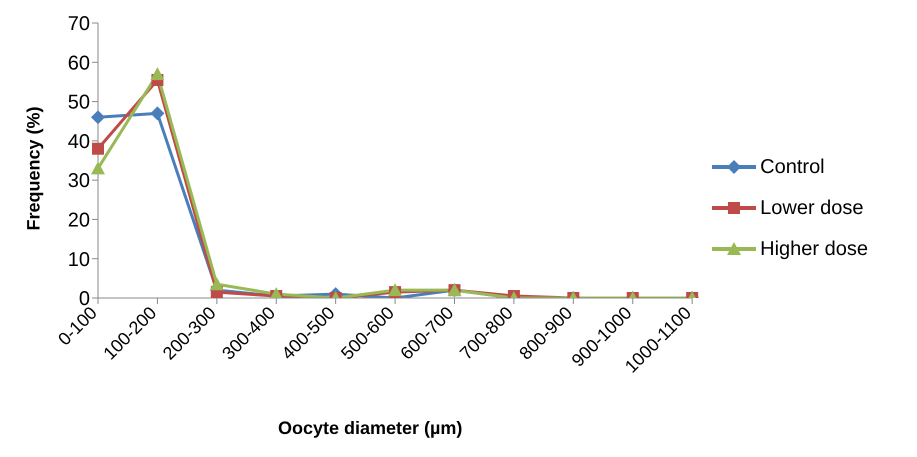 The image size is (917, 457). Describe the element at coordinates (33, 168) in the screenshot. I see `y-axis-title: Frequency (%)` at that location.